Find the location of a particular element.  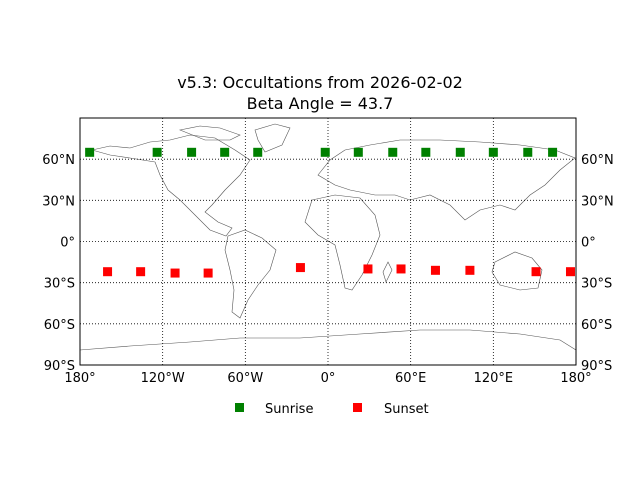

x-tick-label: 120°E is located at coordinates (494, 378).